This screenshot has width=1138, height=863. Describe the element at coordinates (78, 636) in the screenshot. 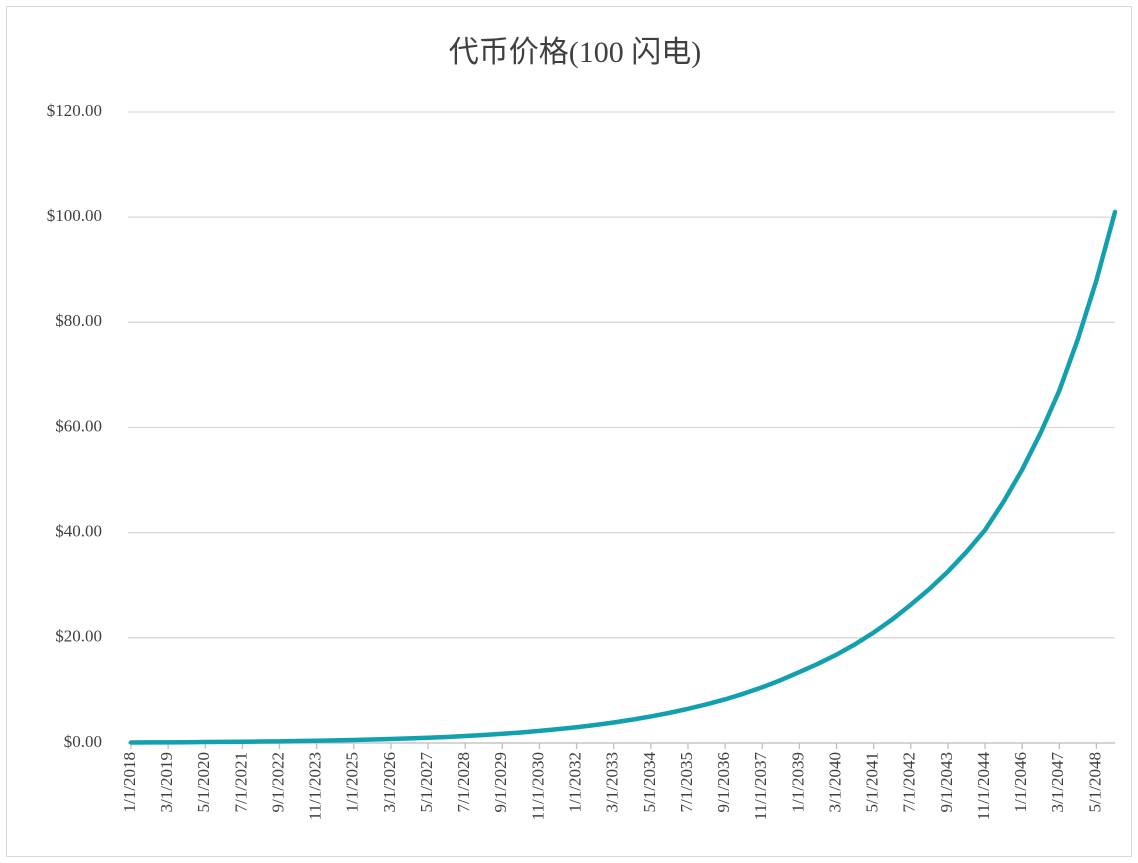

I see `y-tick-label: $20.00` at that location.